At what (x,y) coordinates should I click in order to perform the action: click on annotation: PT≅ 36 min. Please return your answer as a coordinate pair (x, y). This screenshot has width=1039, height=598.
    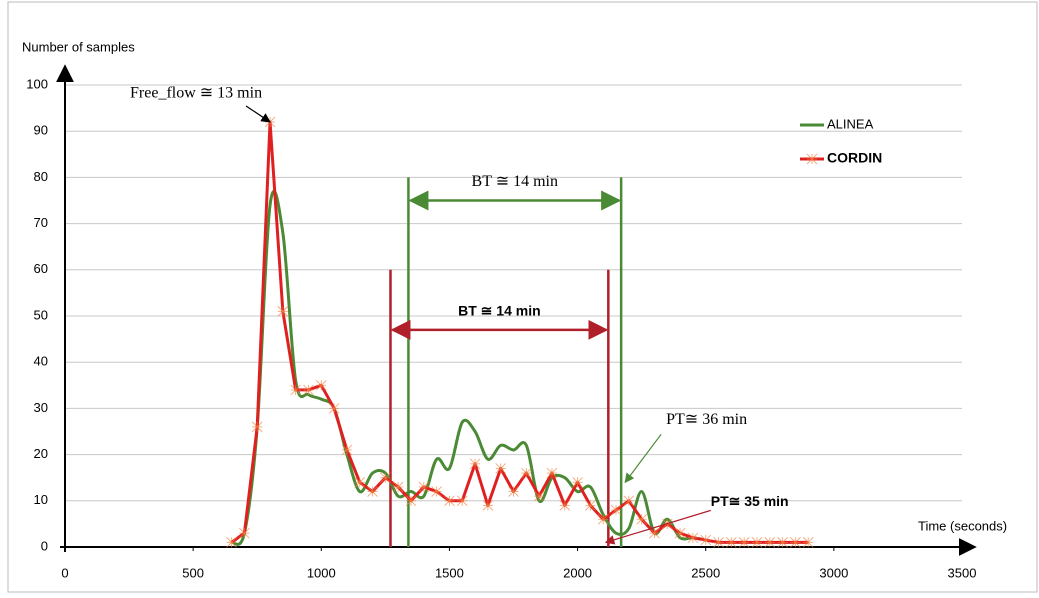
    Looking at the image, I should click on (706, 419).